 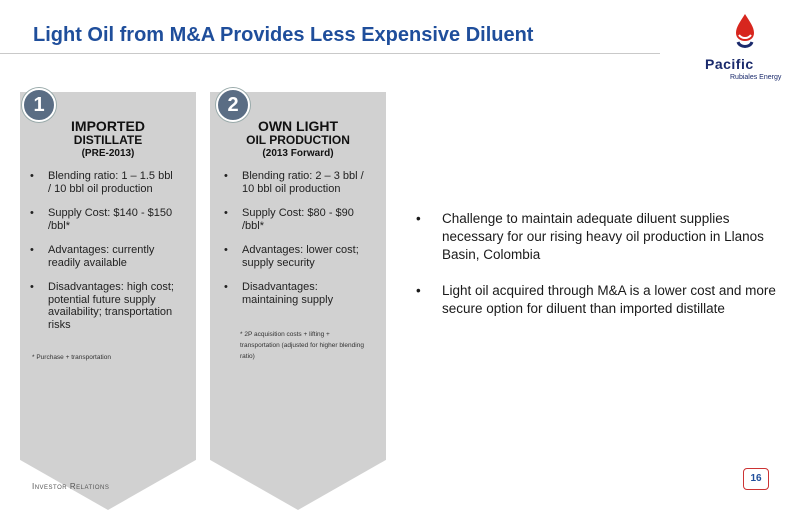 What do you see at coordinates (756, 77) in the screenshot?
I see `logo-subtitle: Rubiales Energy` at bounding box center [756, 77].